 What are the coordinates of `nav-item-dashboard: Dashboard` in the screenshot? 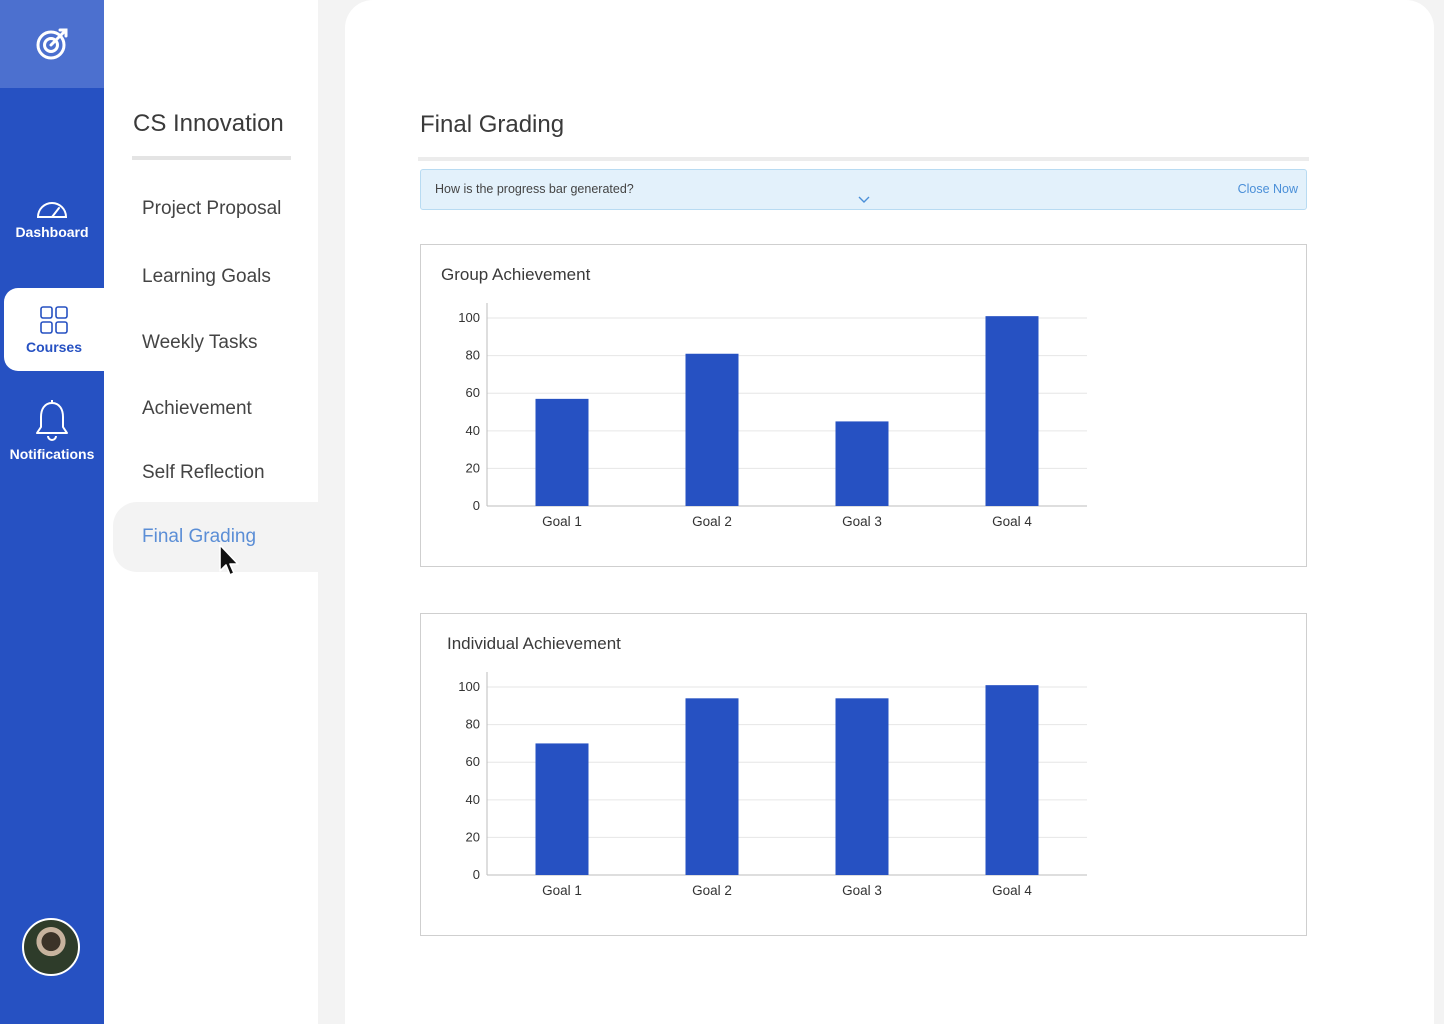 It's located at (52, 218).